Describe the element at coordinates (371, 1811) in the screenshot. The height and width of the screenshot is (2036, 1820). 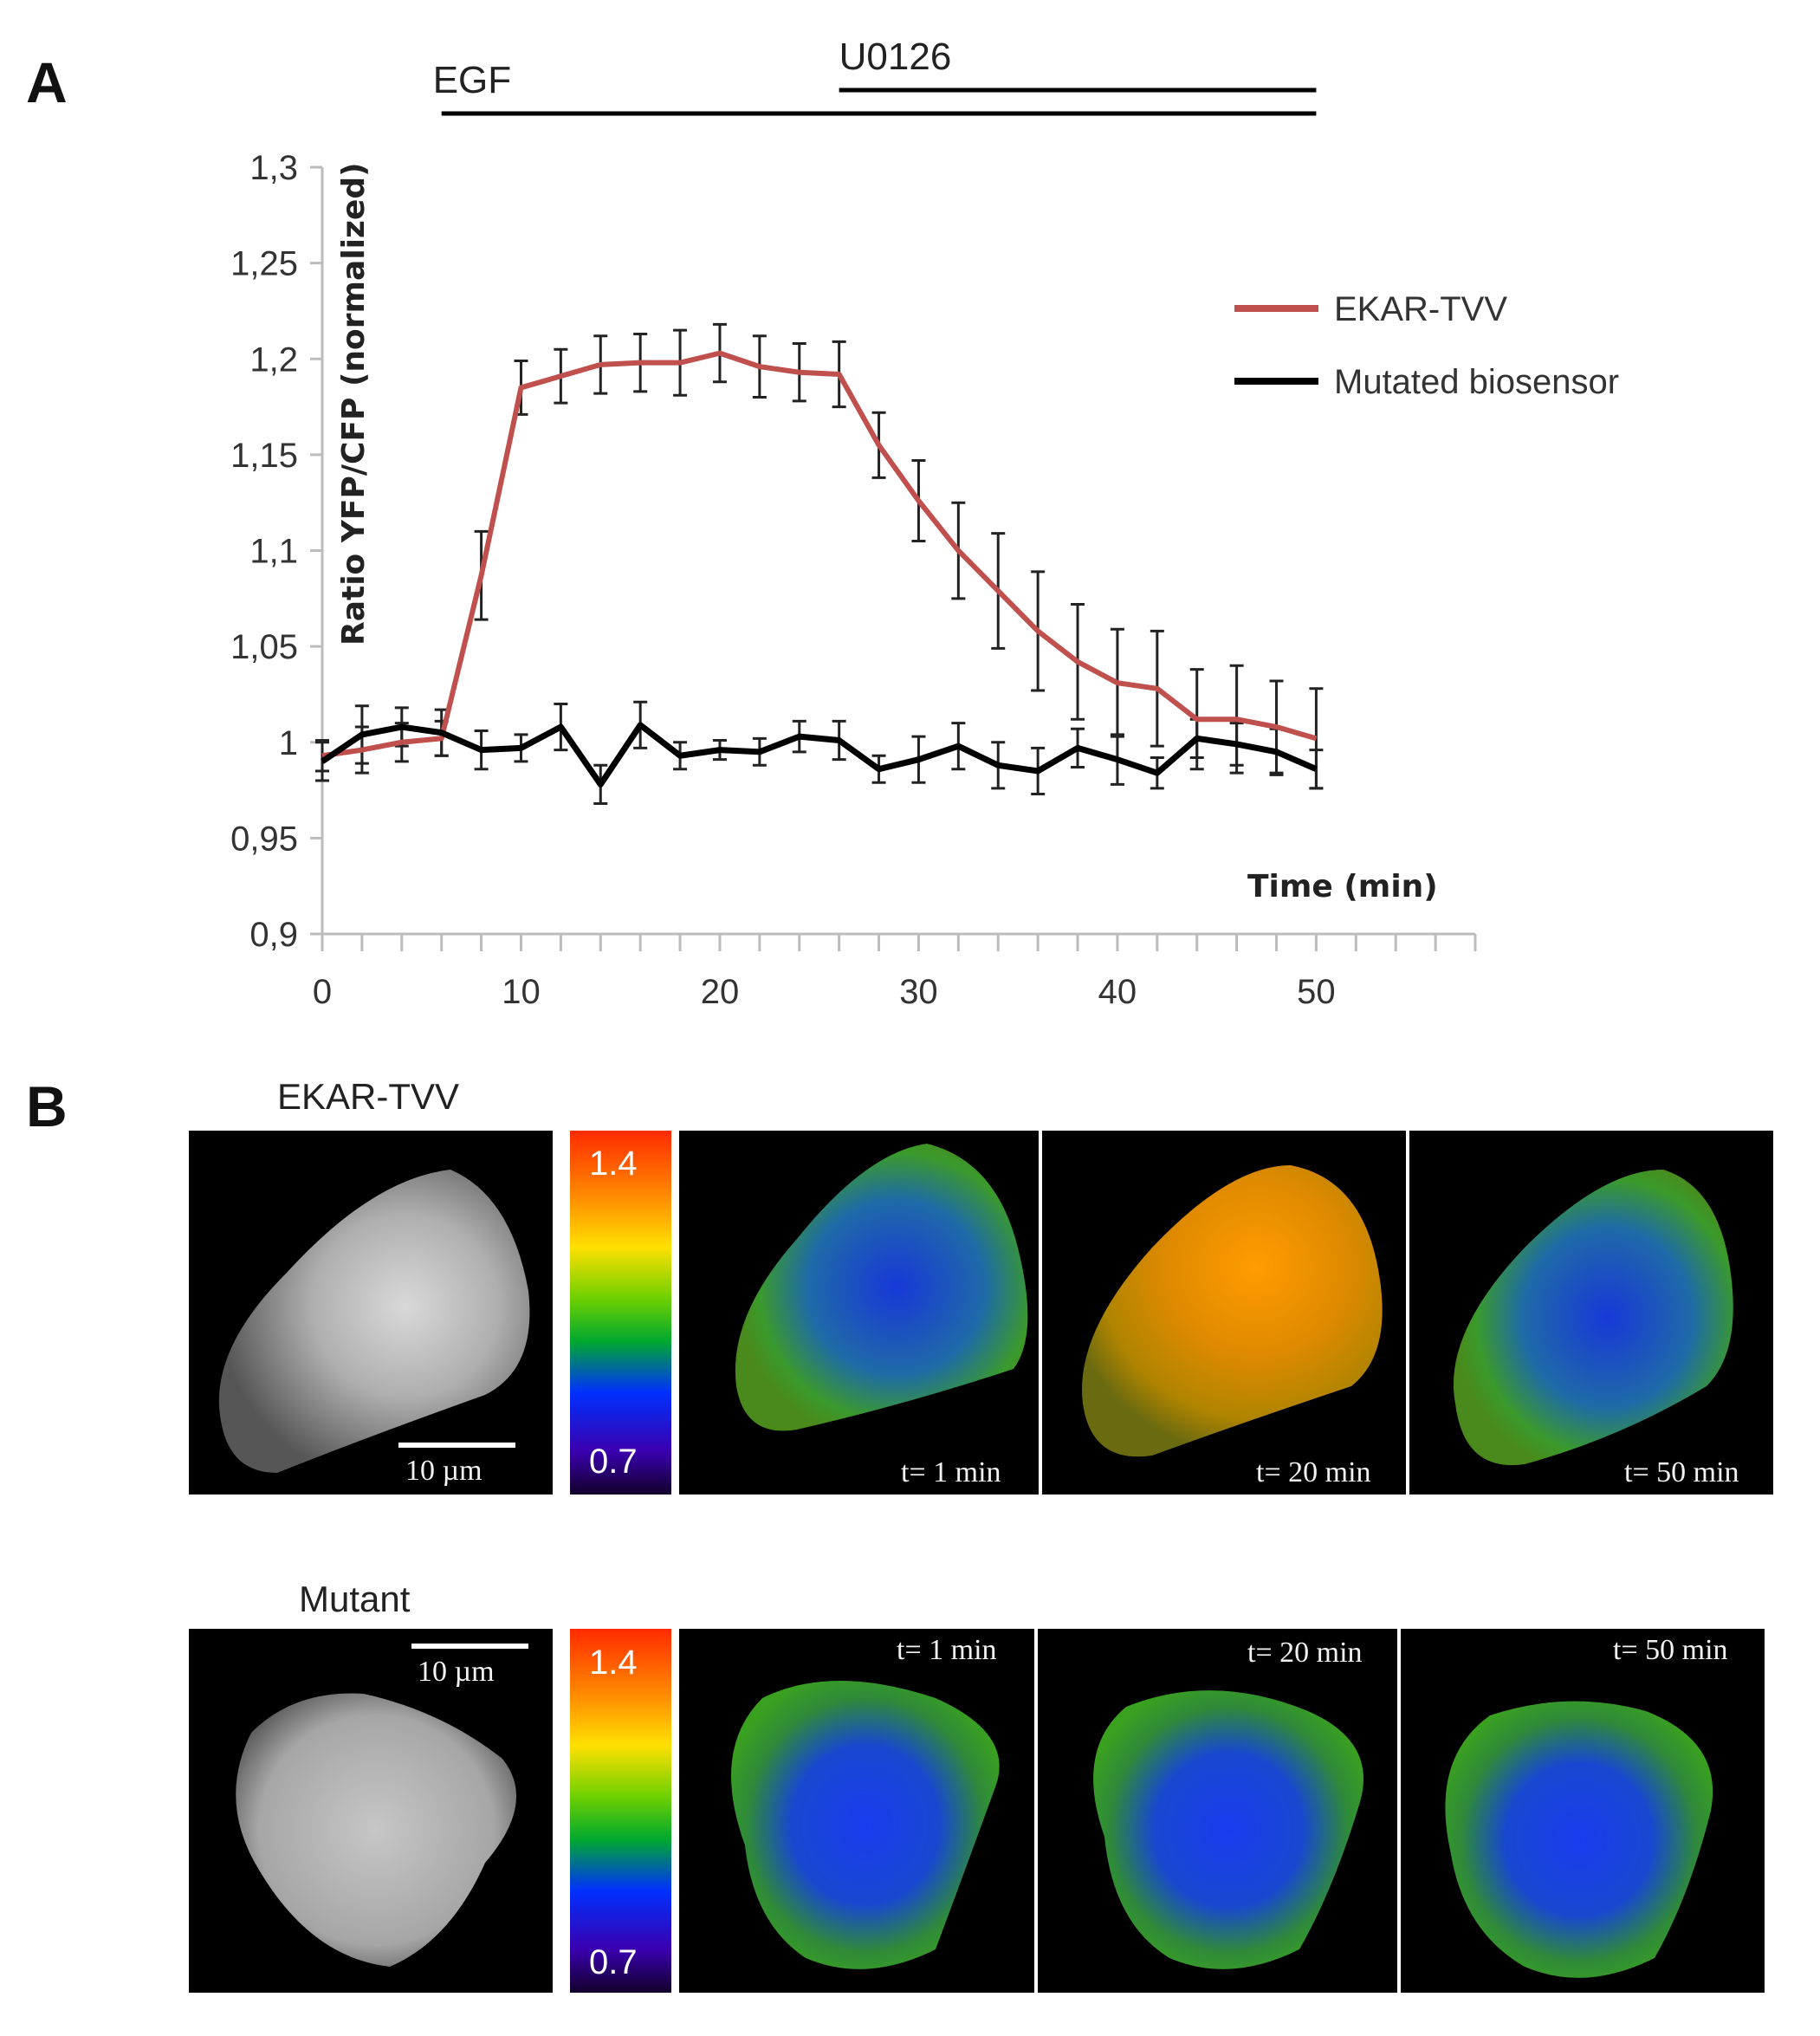
I see `grayscale-image-mutant: 10 µm` at that location.